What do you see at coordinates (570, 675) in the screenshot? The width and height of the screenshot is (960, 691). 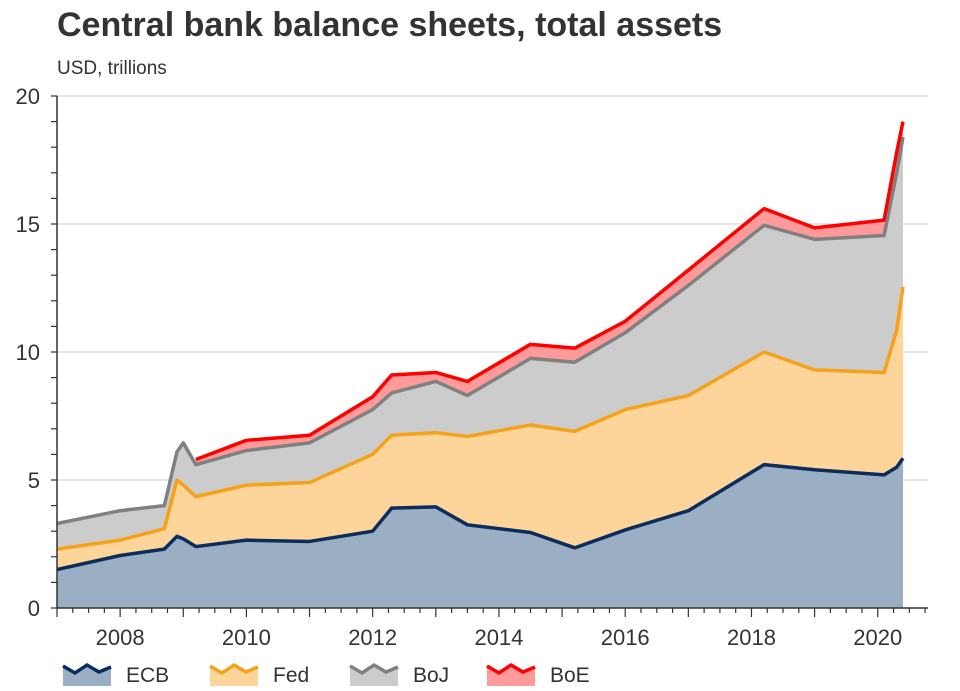 I see `legend-label: BoE` at bounding box center [570, 675].